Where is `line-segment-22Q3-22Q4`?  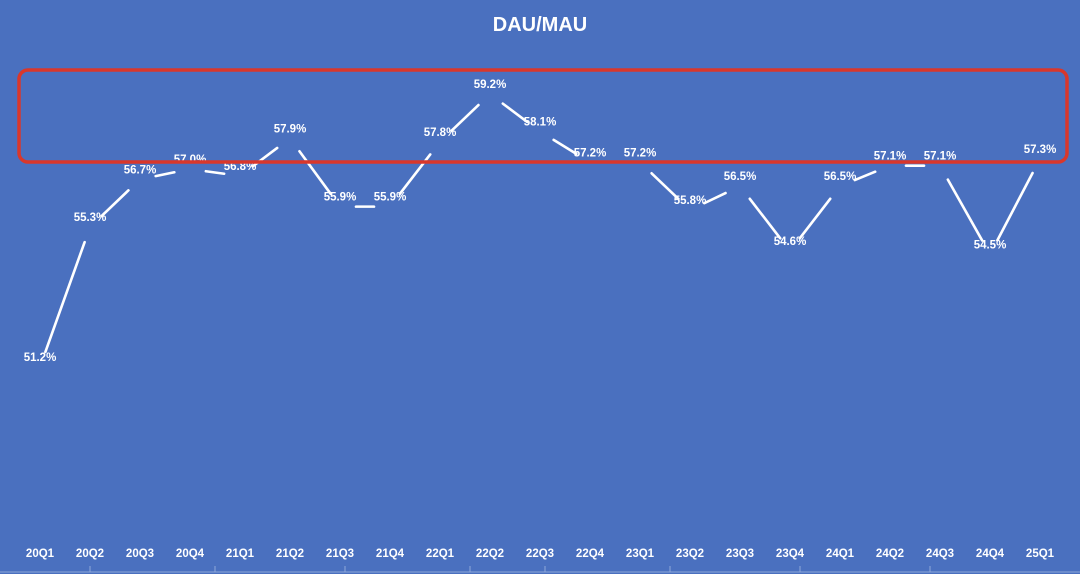 line-segment-22Q3-22Q4 is located at coordinates (565, 147).